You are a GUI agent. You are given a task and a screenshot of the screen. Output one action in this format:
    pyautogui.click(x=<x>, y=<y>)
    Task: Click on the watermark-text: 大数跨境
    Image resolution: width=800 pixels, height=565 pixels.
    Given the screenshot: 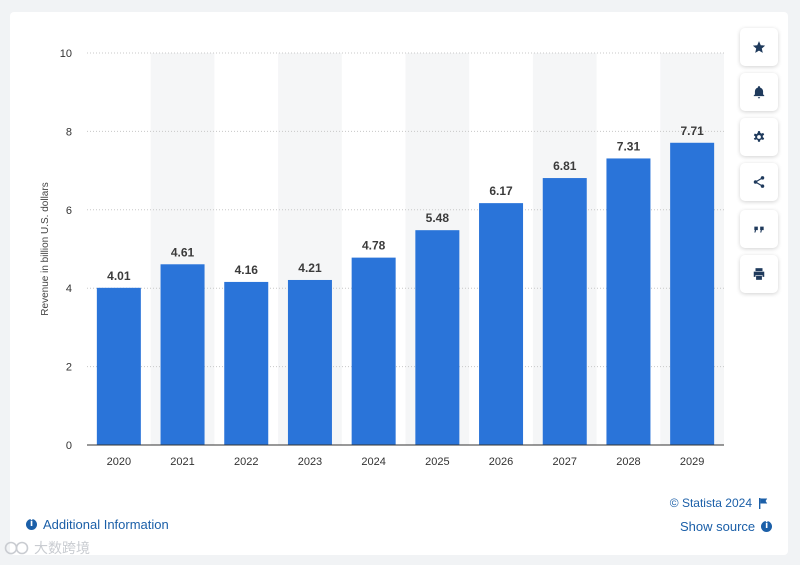 What is the action you would take?
    pyautogui.click(x=62, y=548)
    